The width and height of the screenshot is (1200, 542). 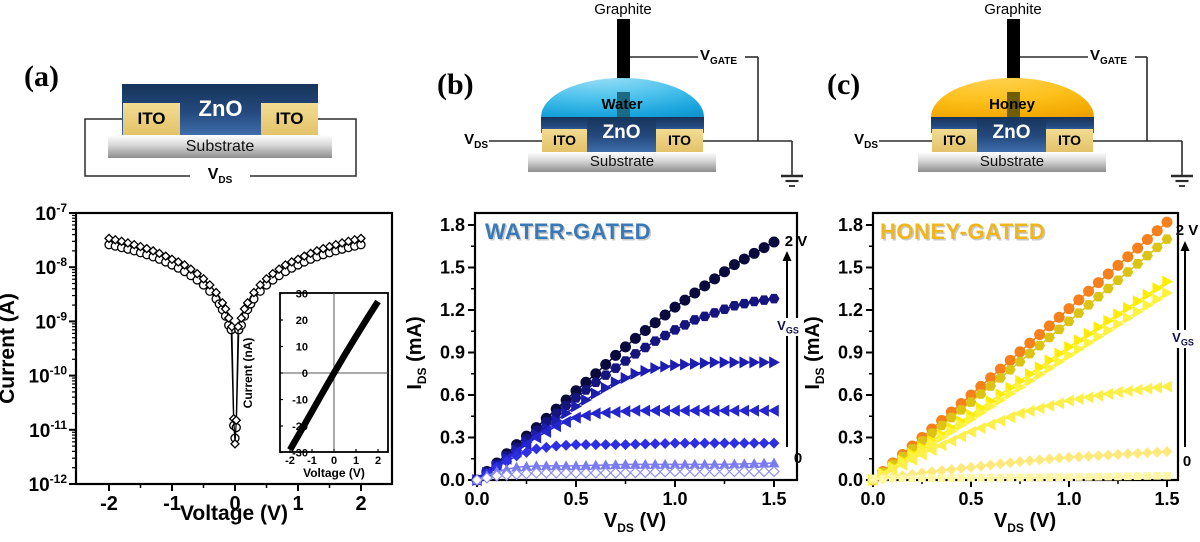 I want to click on vds-label-b: VDS, so click(x=476, y=141).